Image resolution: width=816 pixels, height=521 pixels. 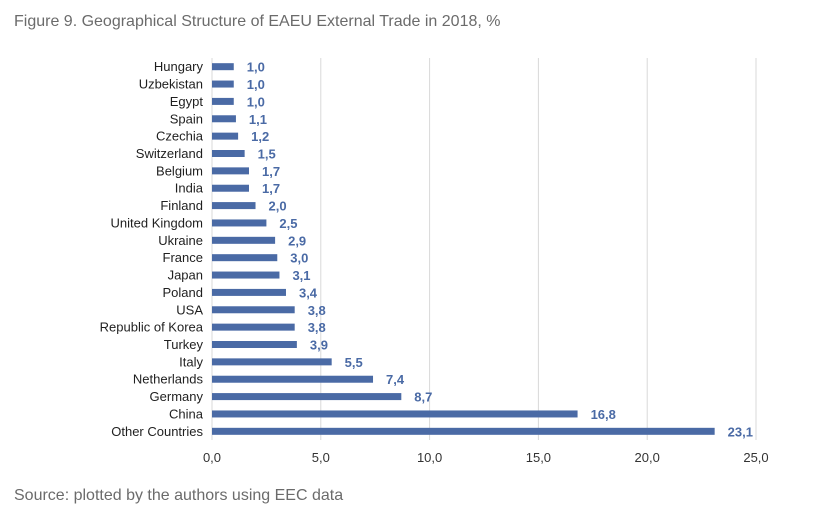 I want to click on x-tick-label: 20,0, so click(x=647, y=457).